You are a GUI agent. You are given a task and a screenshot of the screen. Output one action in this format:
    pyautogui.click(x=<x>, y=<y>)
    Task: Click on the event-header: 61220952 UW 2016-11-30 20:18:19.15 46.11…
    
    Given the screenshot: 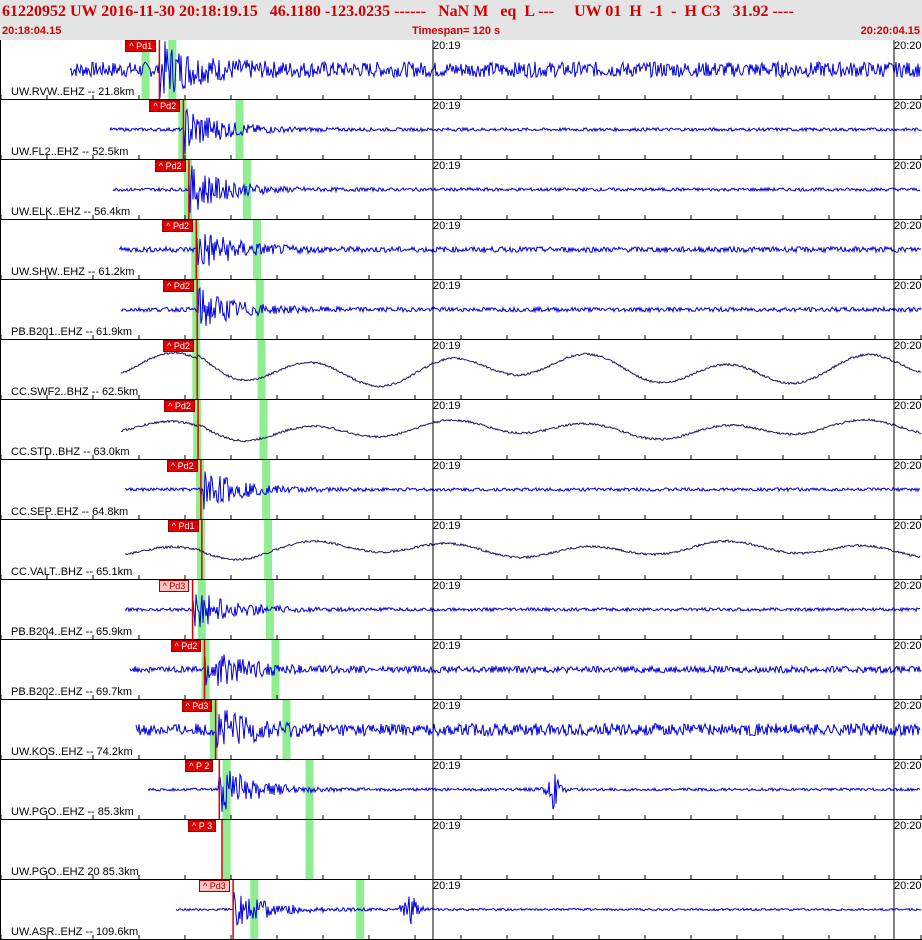 What is the action you would take?
    pyautogui.click(x=461, y=20)
    